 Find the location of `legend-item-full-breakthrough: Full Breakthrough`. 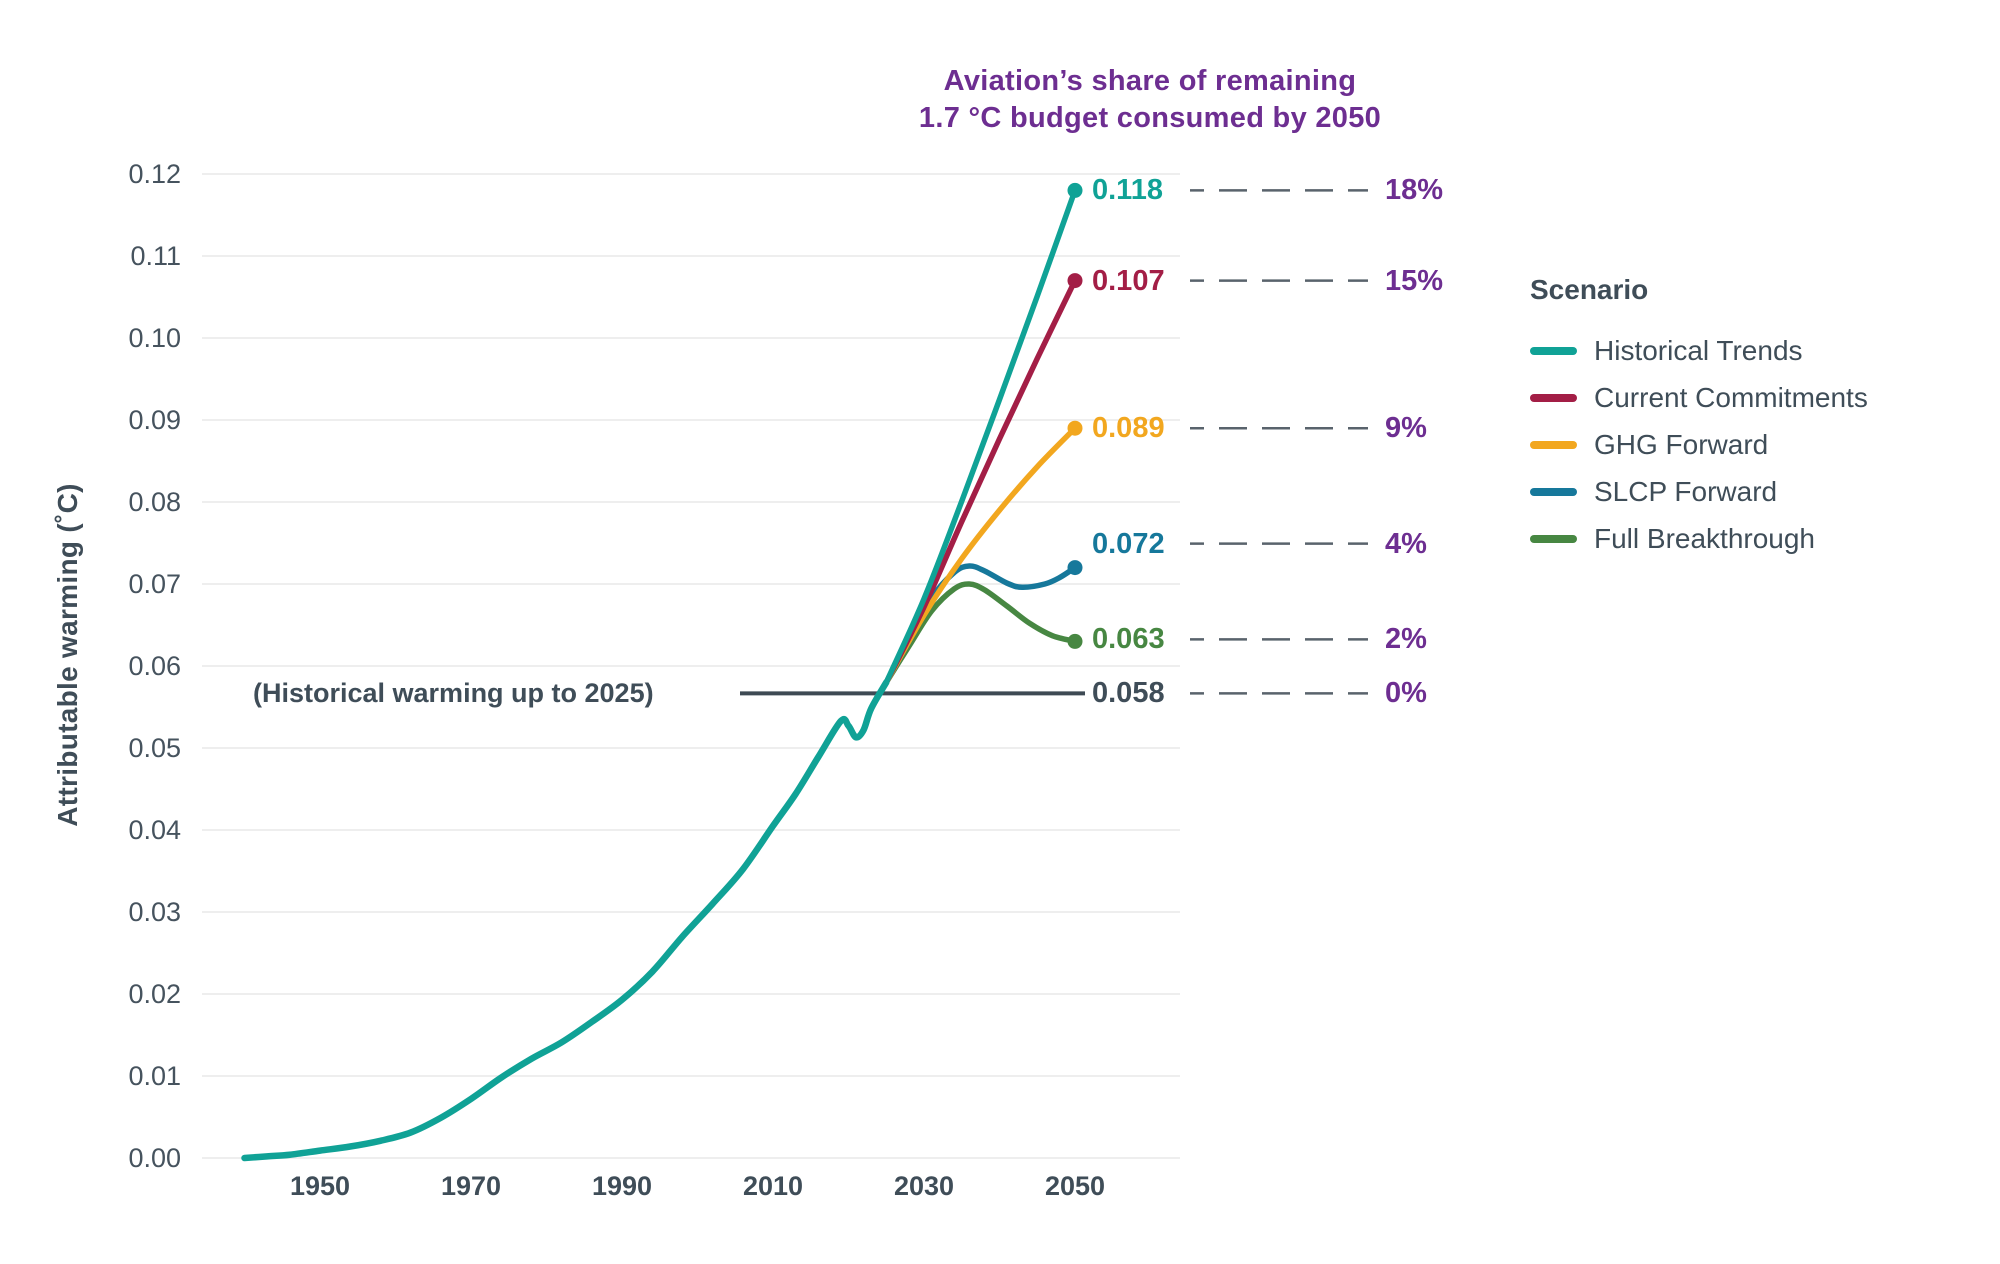

legend-item-full-breakthrough: Full Breakthrough is located at coordinates (1699, 538).